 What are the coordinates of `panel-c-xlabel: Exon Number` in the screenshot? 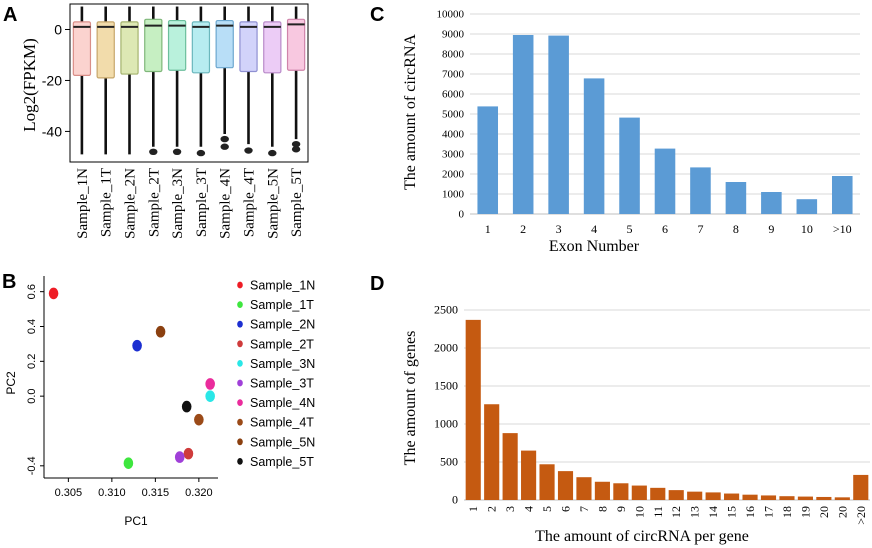 It's located at (594, 246).